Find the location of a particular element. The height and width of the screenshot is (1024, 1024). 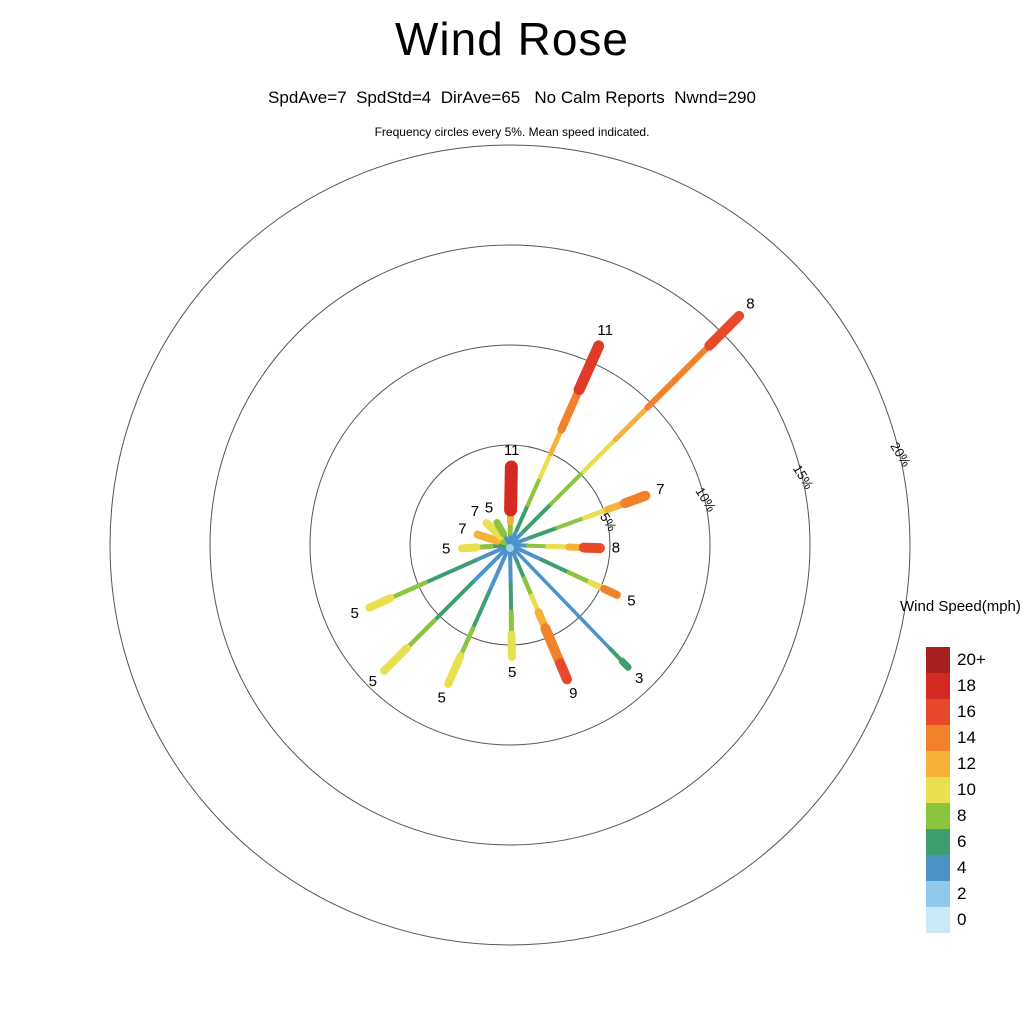

legend-label: 8 is located at coordinates (962, 815).